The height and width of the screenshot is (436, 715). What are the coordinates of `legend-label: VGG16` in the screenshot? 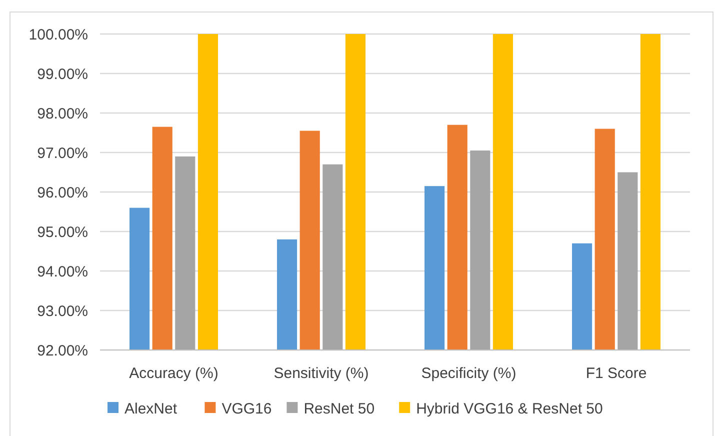 It's located at (247, 409).